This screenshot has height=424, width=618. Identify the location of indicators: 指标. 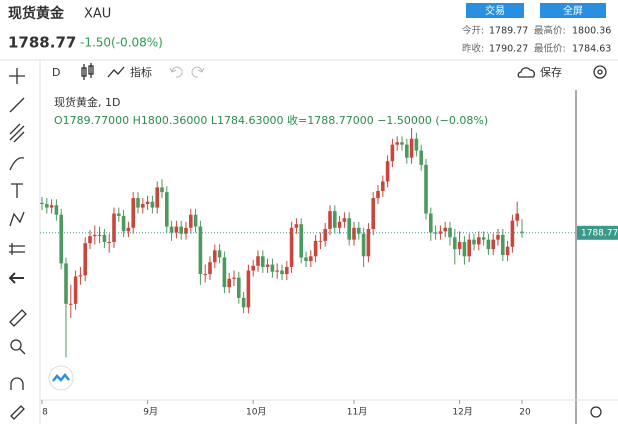
(141, 72).